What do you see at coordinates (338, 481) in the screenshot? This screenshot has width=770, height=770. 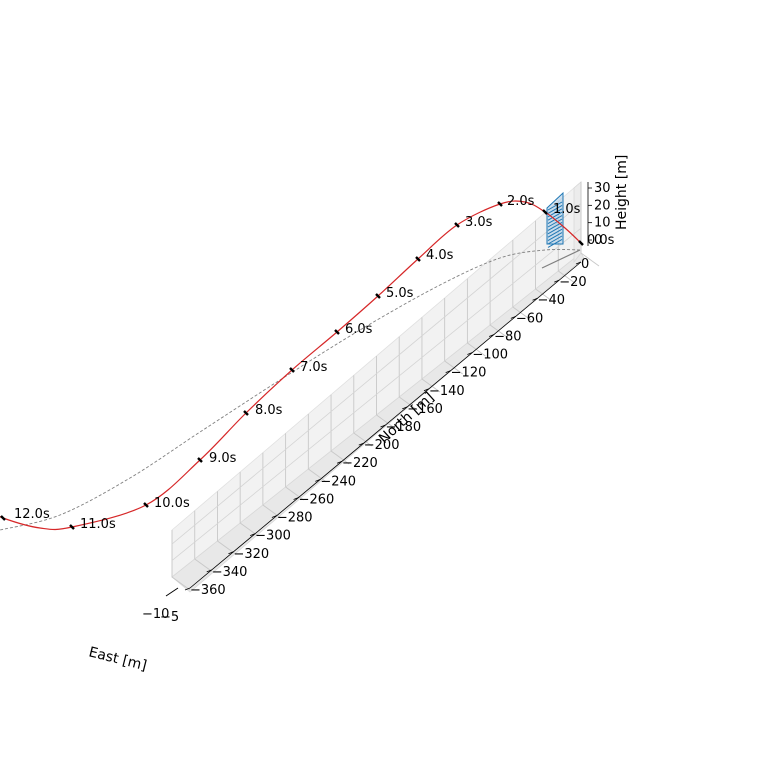 I see `north-tick-label: −240` at bounding box center [338, 481].